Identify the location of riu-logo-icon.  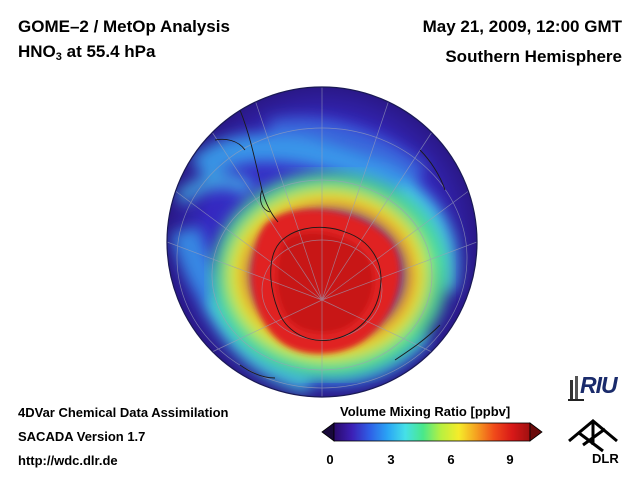
(576, 388).